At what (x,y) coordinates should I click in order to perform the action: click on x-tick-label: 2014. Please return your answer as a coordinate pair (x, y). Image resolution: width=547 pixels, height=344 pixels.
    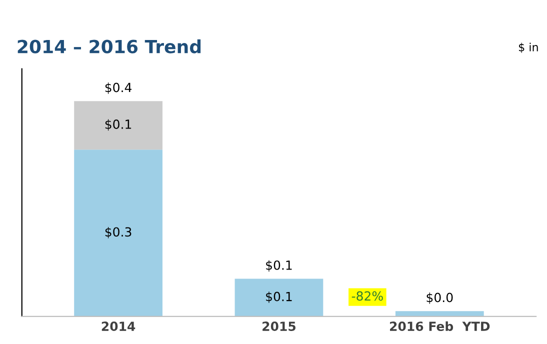
    Looking at the image, I should click on (119, 327).